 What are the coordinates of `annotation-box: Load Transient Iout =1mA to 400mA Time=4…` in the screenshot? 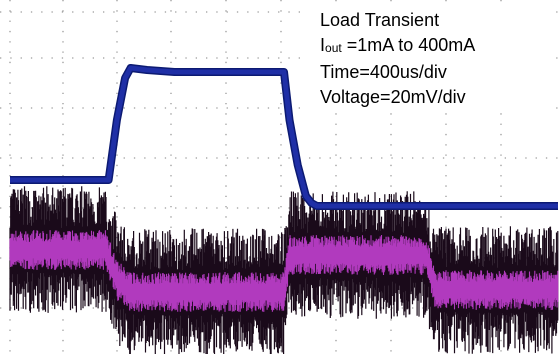 It's located at (432, 60).